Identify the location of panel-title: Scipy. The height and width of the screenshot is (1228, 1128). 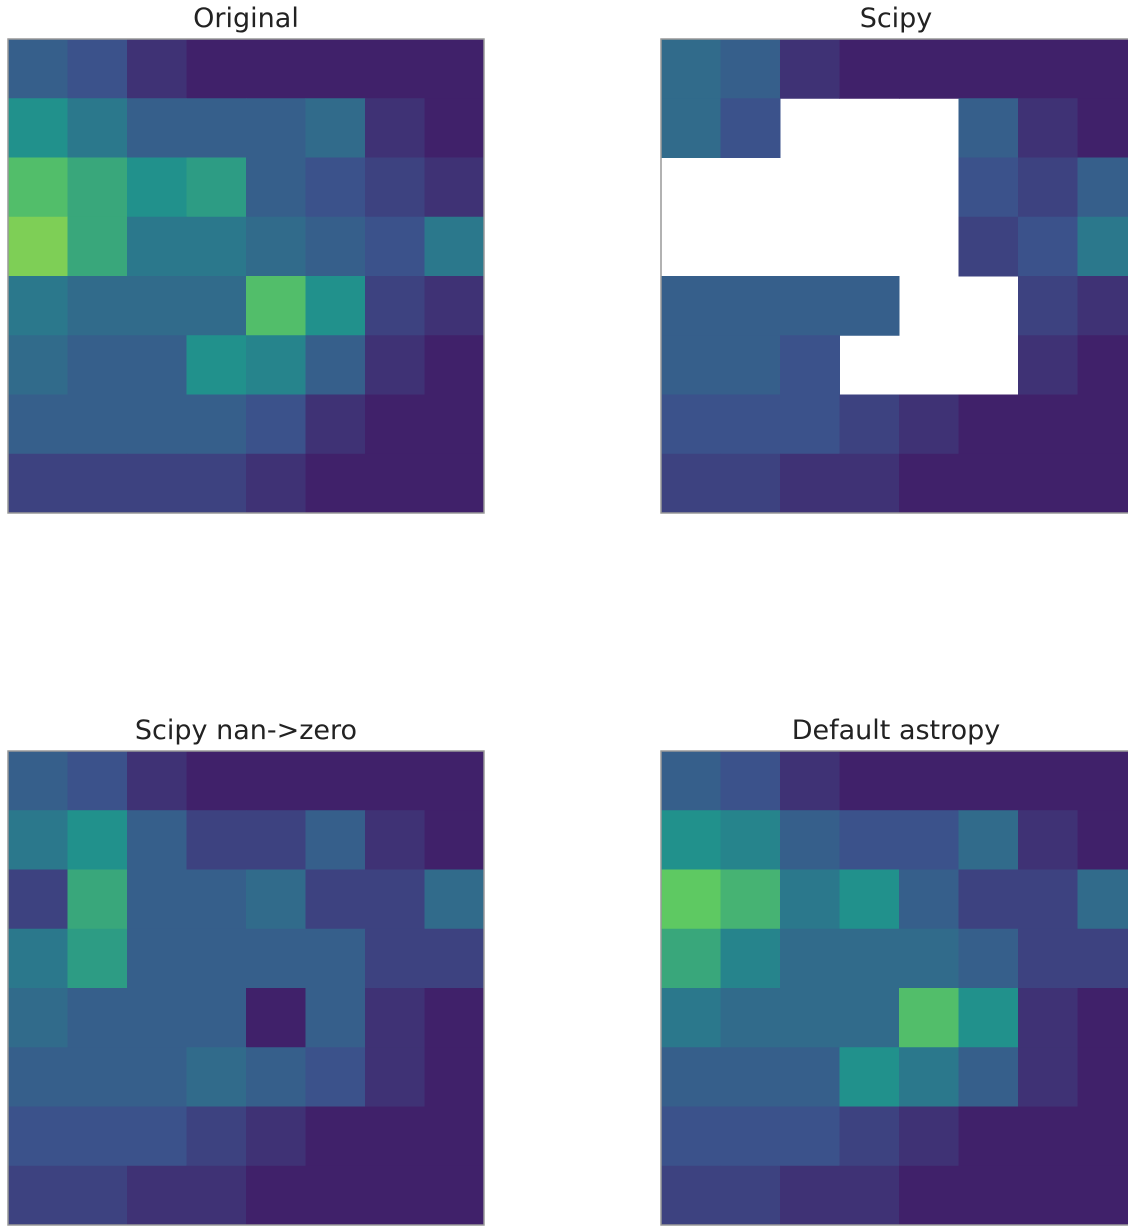
(896, 18).